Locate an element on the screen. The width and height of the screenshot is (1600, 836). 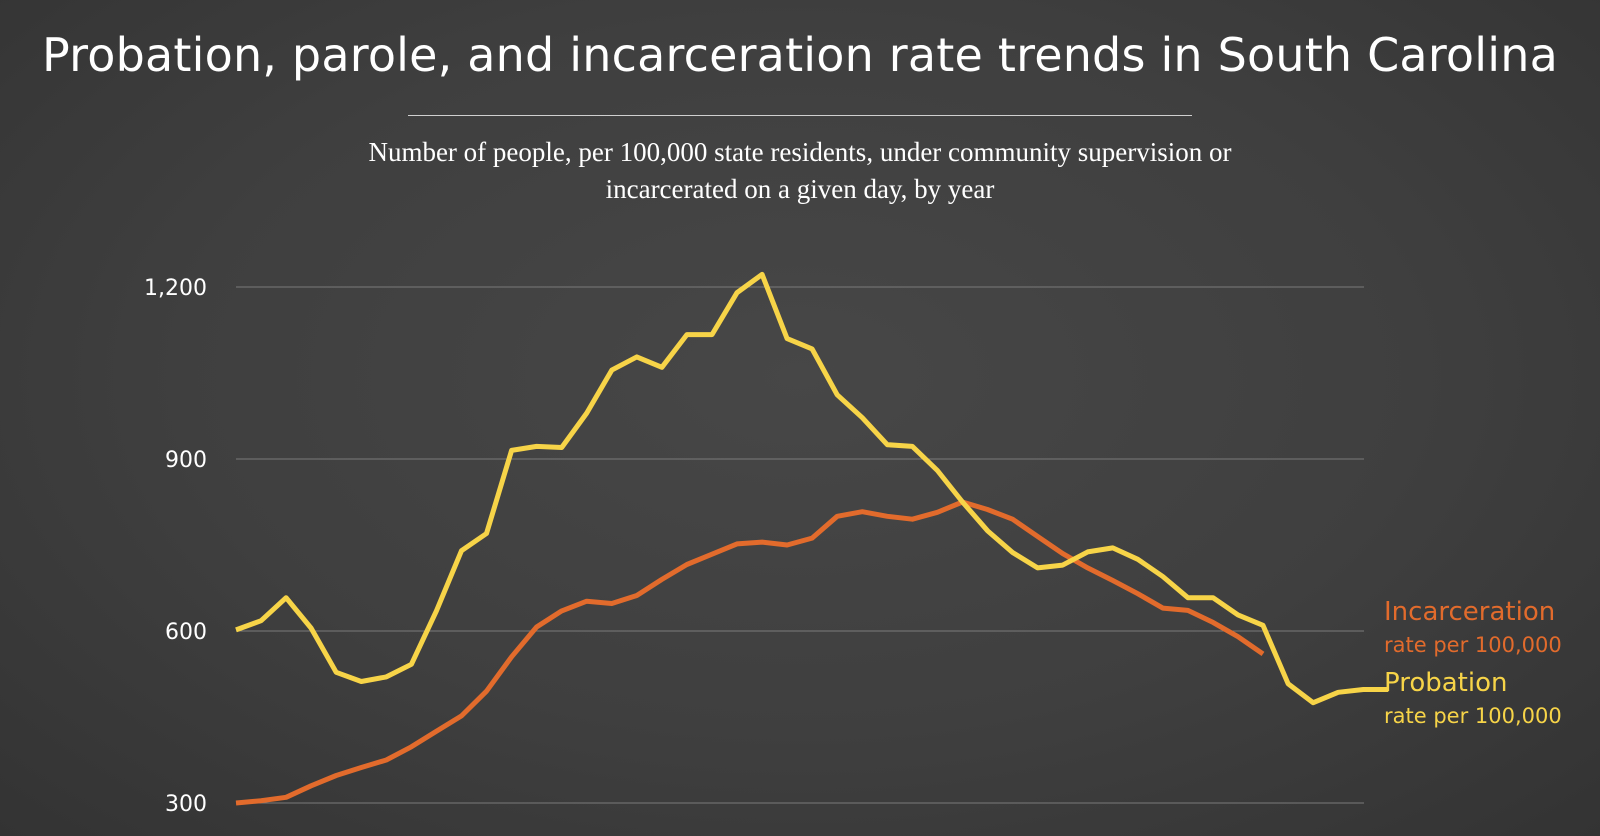
y-tick-label-600: 600 is located at coordinates (186, 632).